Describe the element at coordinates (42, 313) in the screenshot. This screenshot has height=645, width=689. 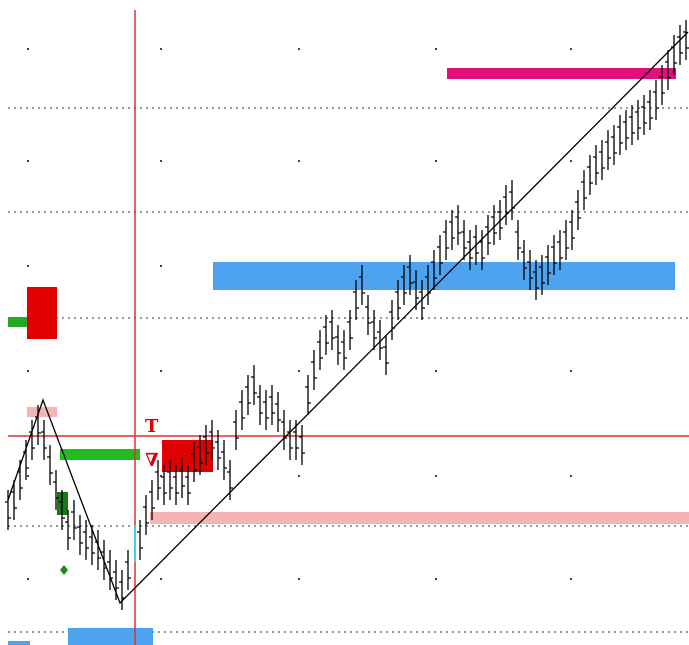
I see `zone-red` at that location.